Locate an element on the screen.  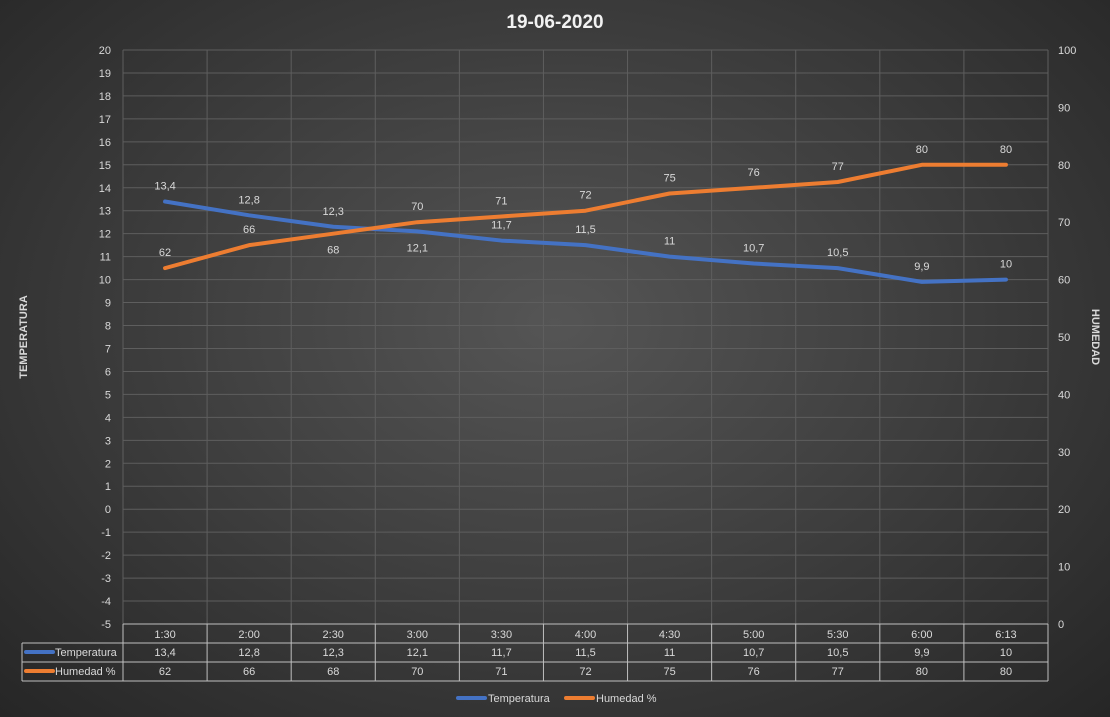
y-tick-label: 8 is located at coordinates (108, 327).